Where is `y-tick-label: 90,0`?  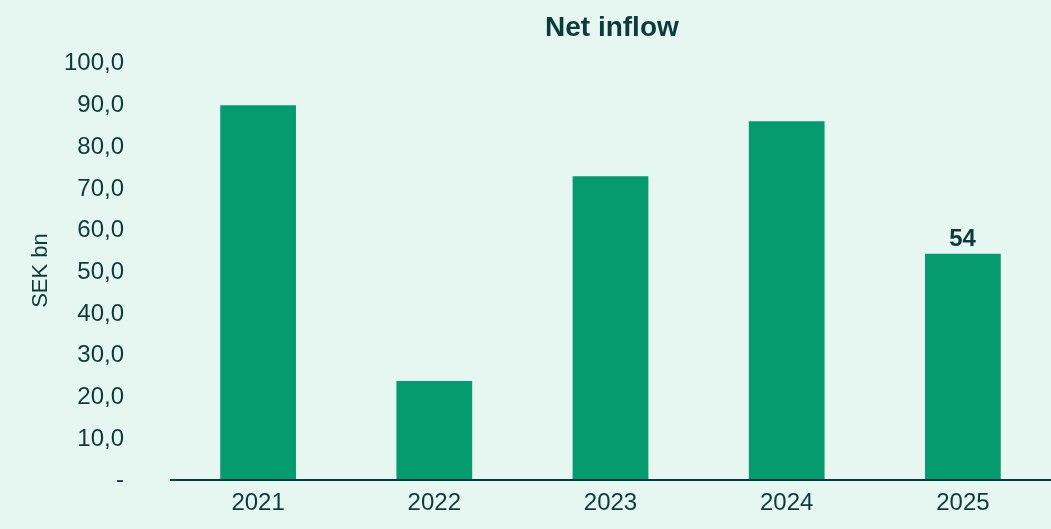
y-tick-label: 90,0 is located at coordinates (100, 104).